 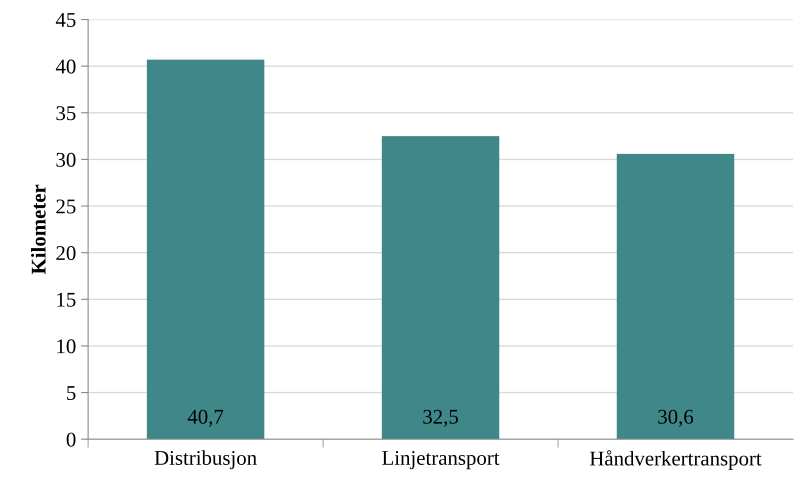 I want to click on y-tick-label: 40, so click(x=66, y=67).